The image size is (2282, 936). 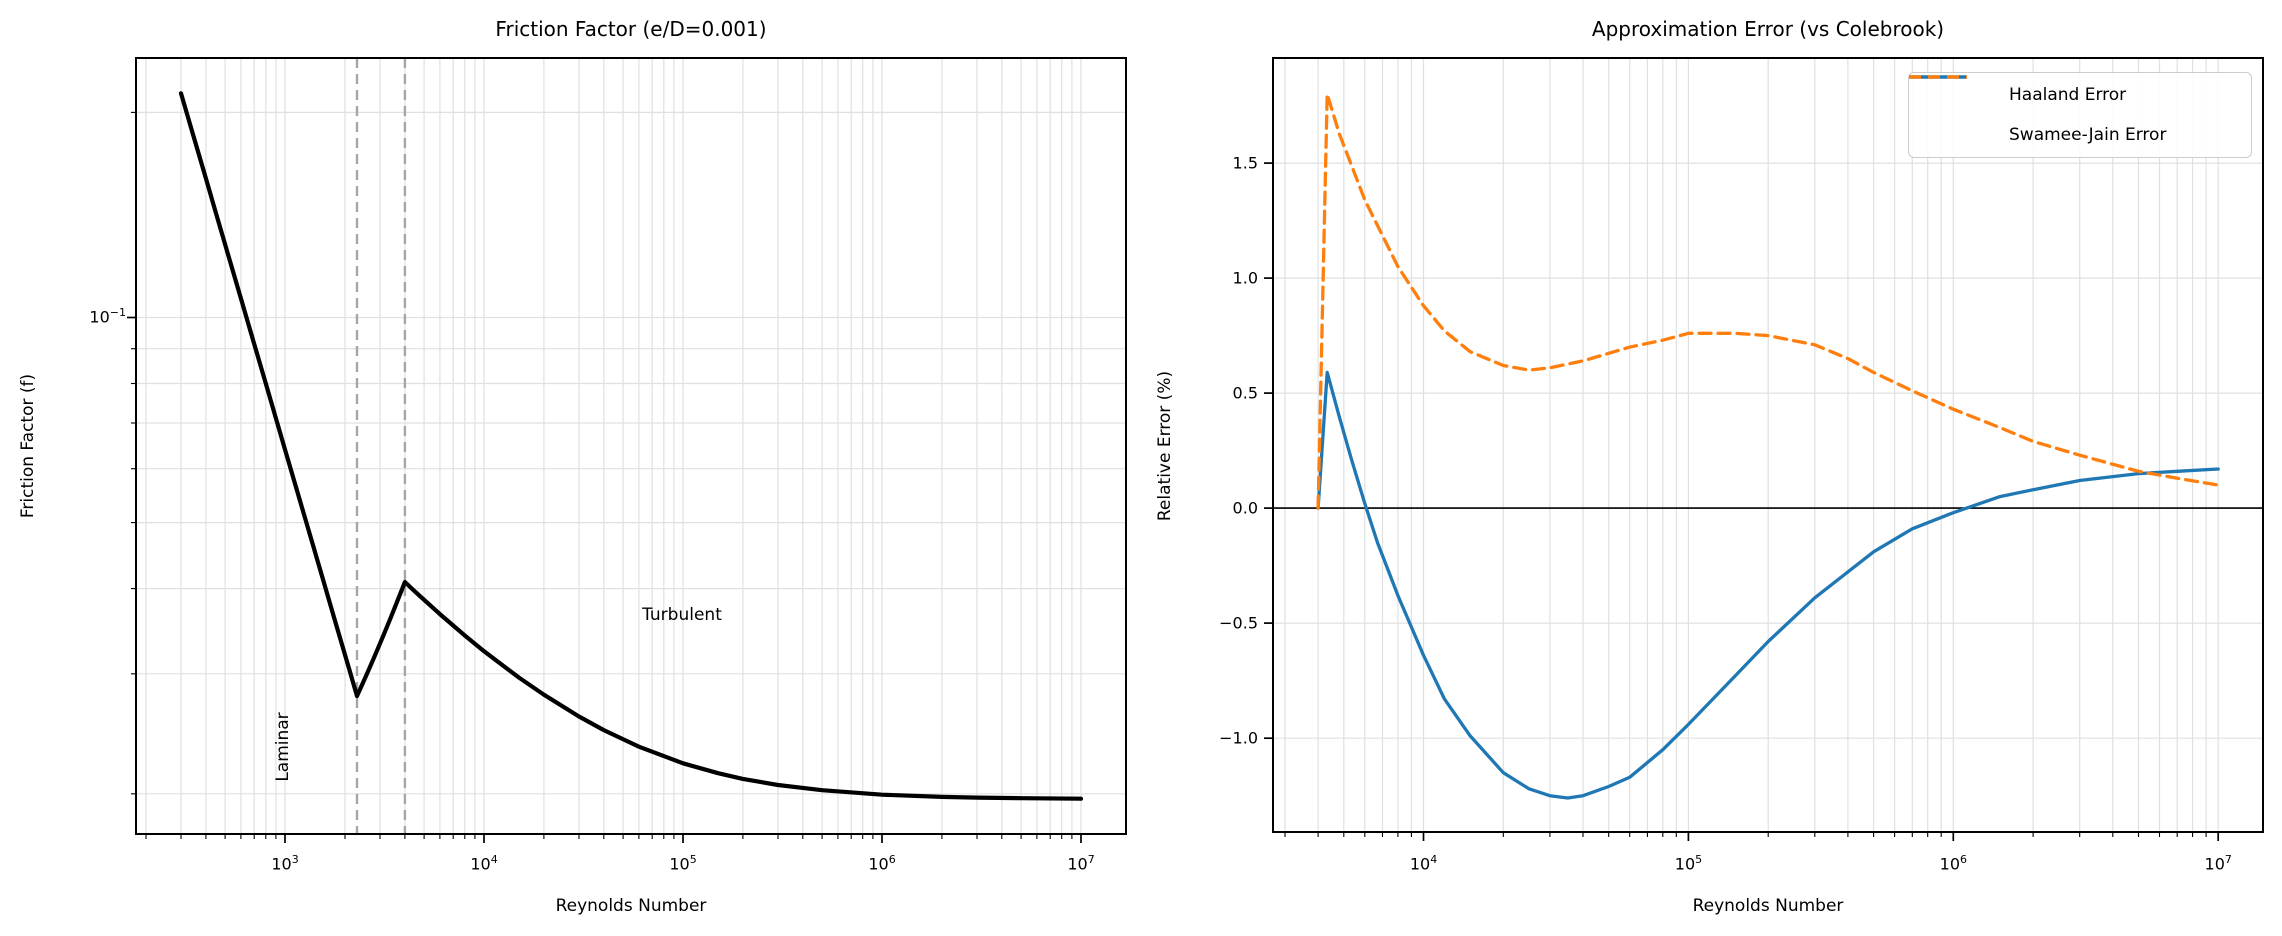 What do you see at coordinates (1165, 446) in the screenshot?
I see `right-chart-ylabel: Relative Error (%)` at bounding box center [1165, 446].